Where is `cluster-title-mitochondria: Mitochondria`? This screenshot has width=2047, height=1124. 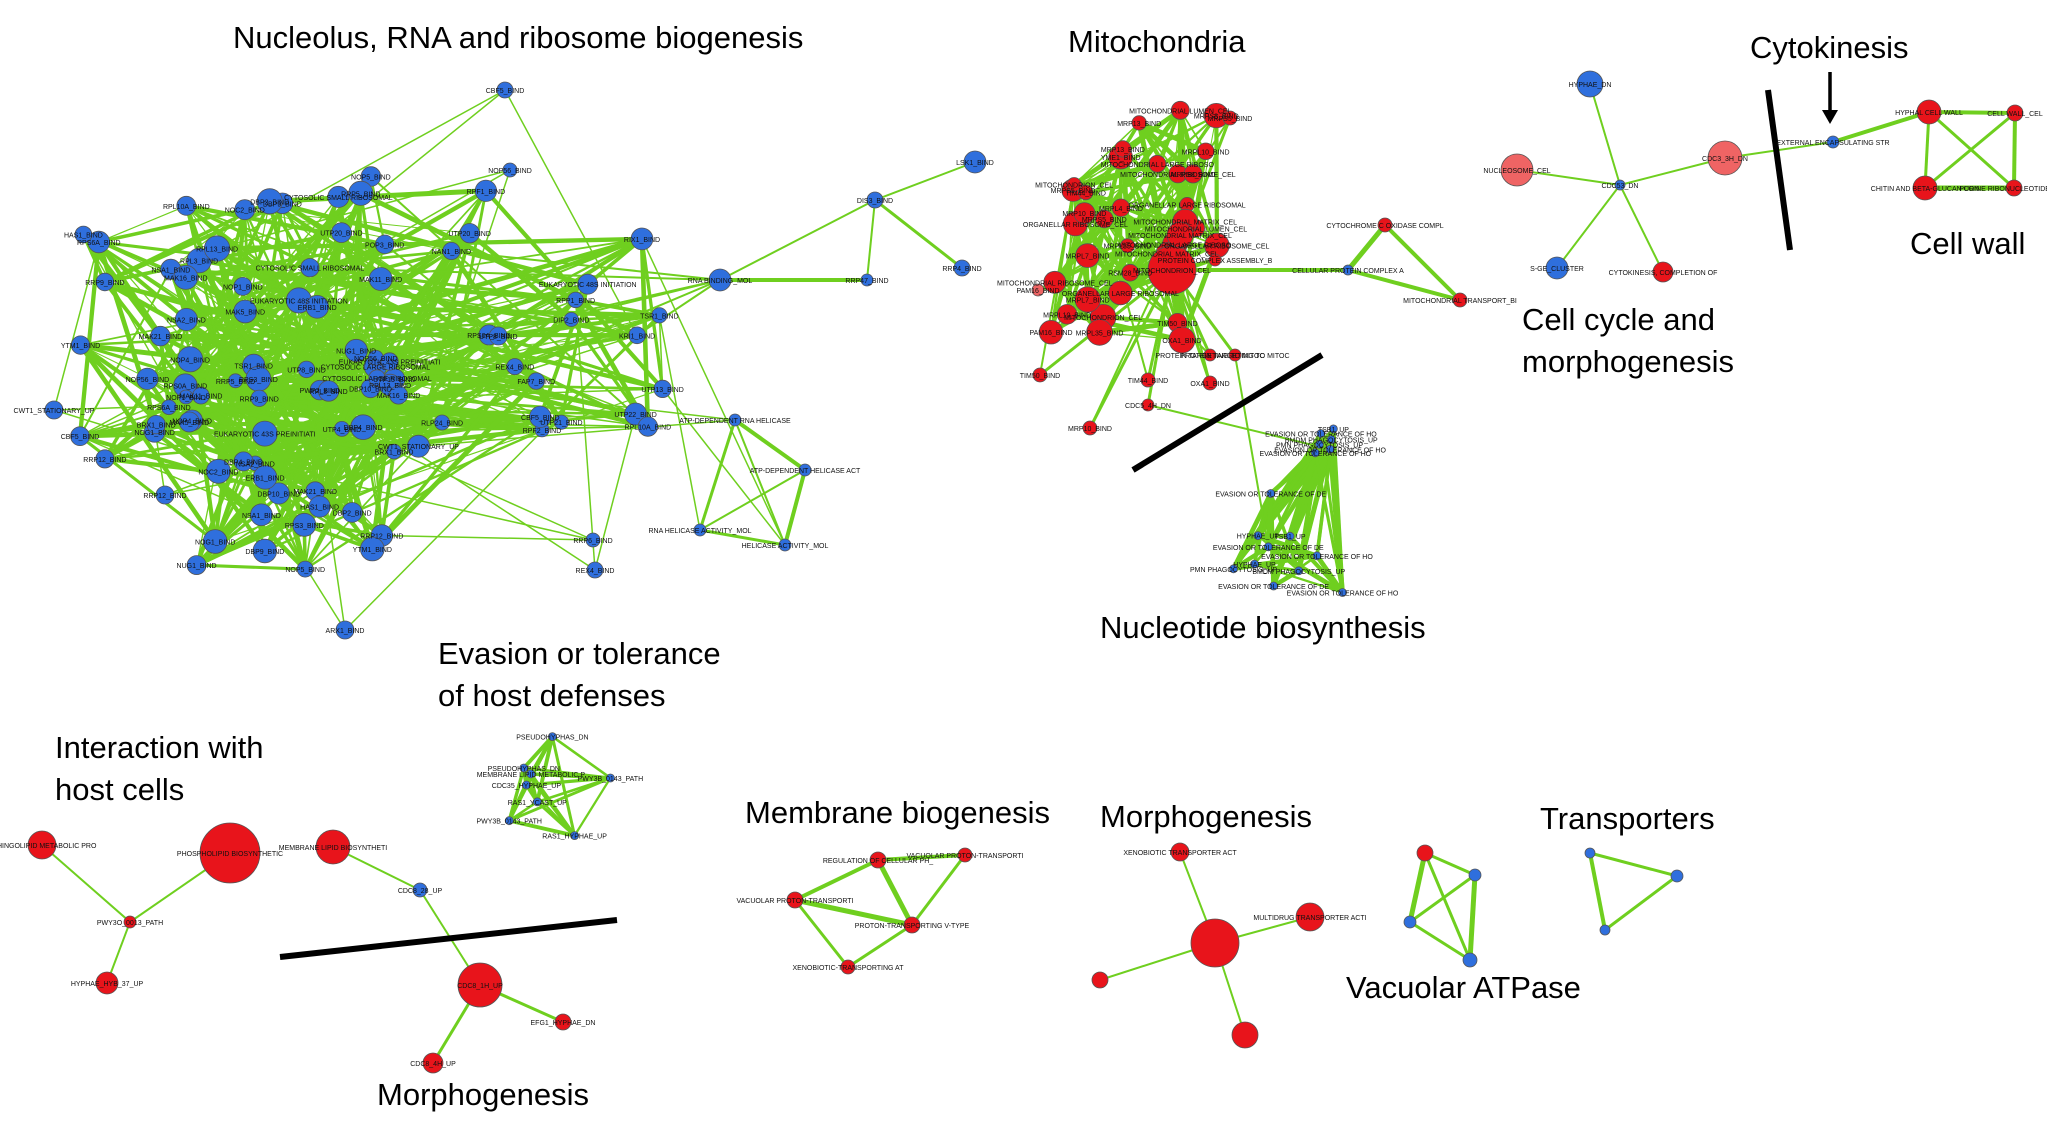 cluster-title-mitochondria: Mitochondria is located at coordinates (1157, 41).